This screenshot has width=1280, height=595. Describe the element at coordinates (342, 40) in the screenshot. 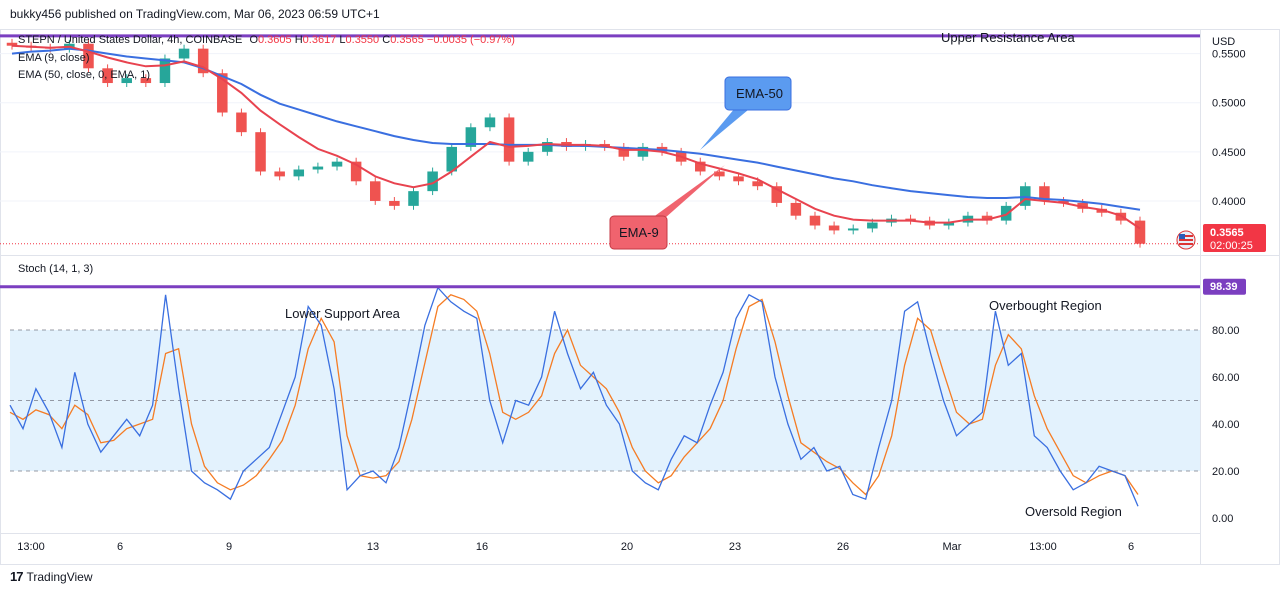

I see `low-label: L` at that location.